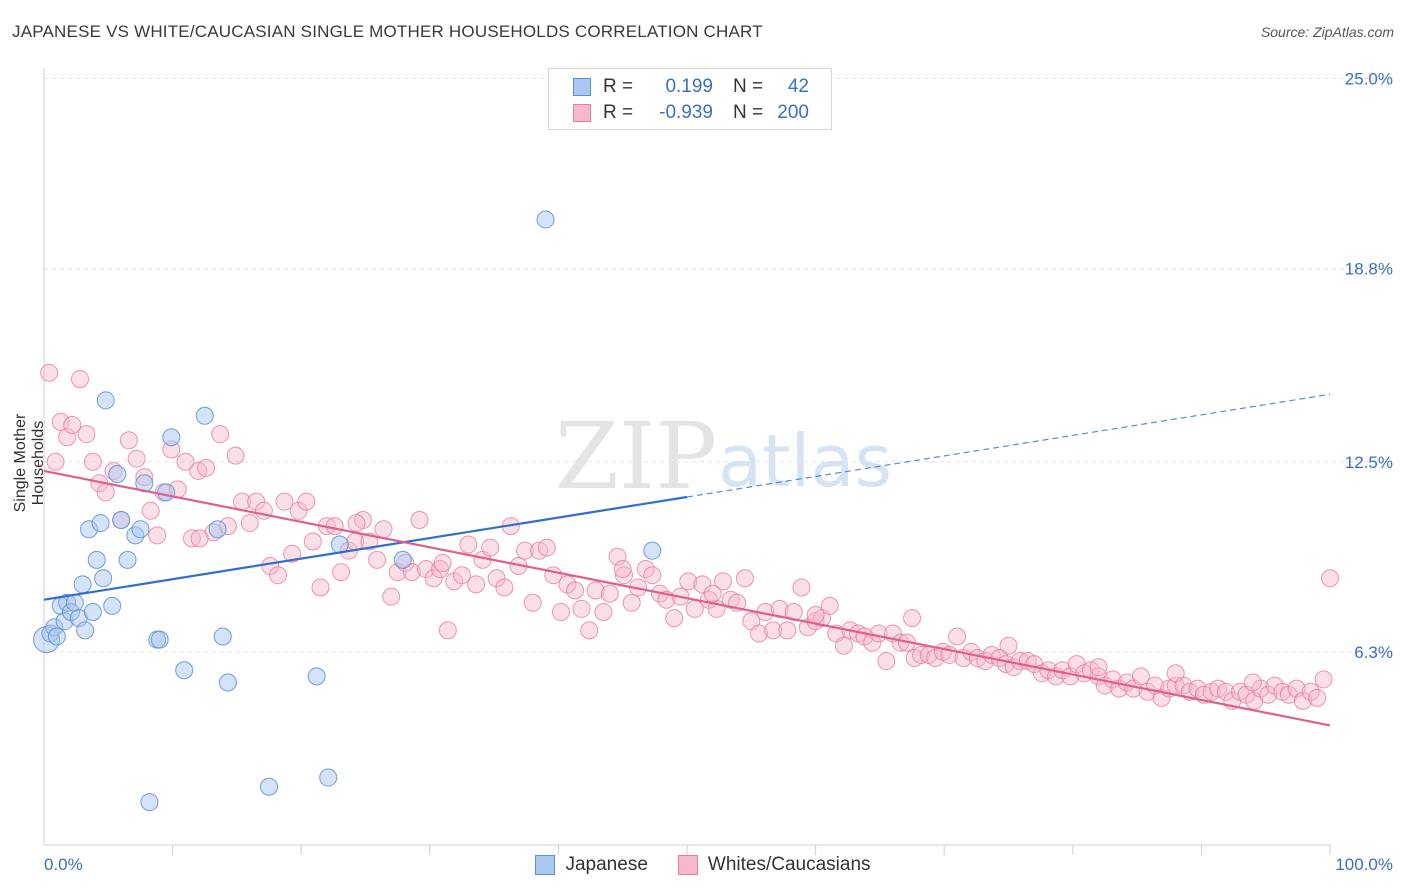 This screenshot has width=1406, height=892. What do you see at coordinates (748, 112) in the screenshot?
I see `n-label: N =` at bounding box center [748, 112].